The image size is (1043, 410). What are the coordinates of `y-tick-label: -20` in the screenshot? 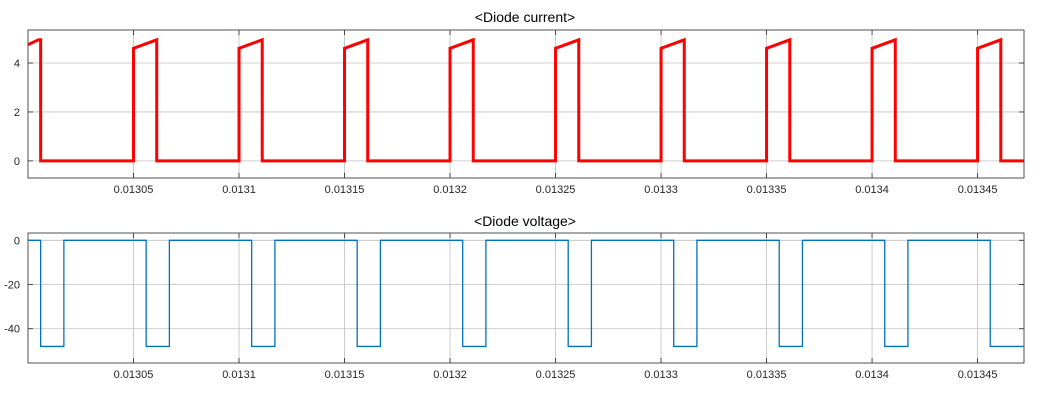 It's located at (12, 286).